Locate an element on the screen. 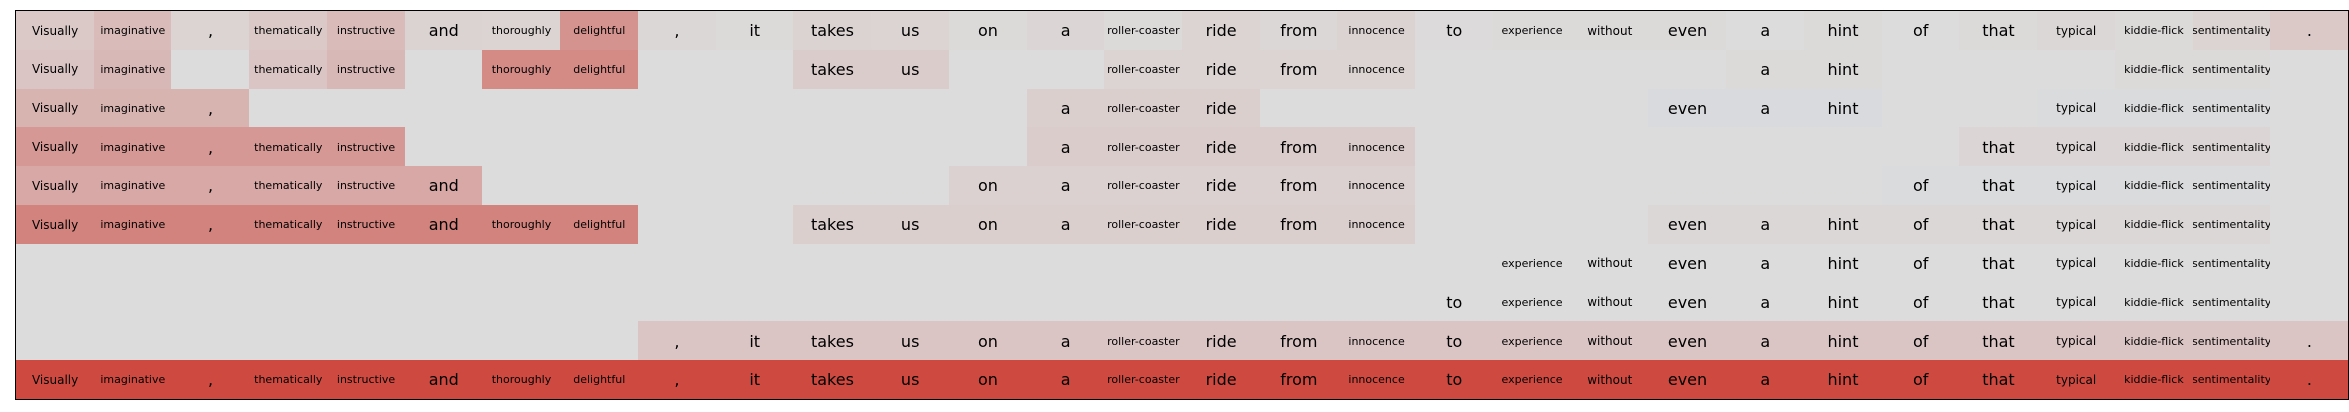 The height and width of the screenshot is (412, 2349). heatmap-cell: typical is located at coordinates (2076, 186).